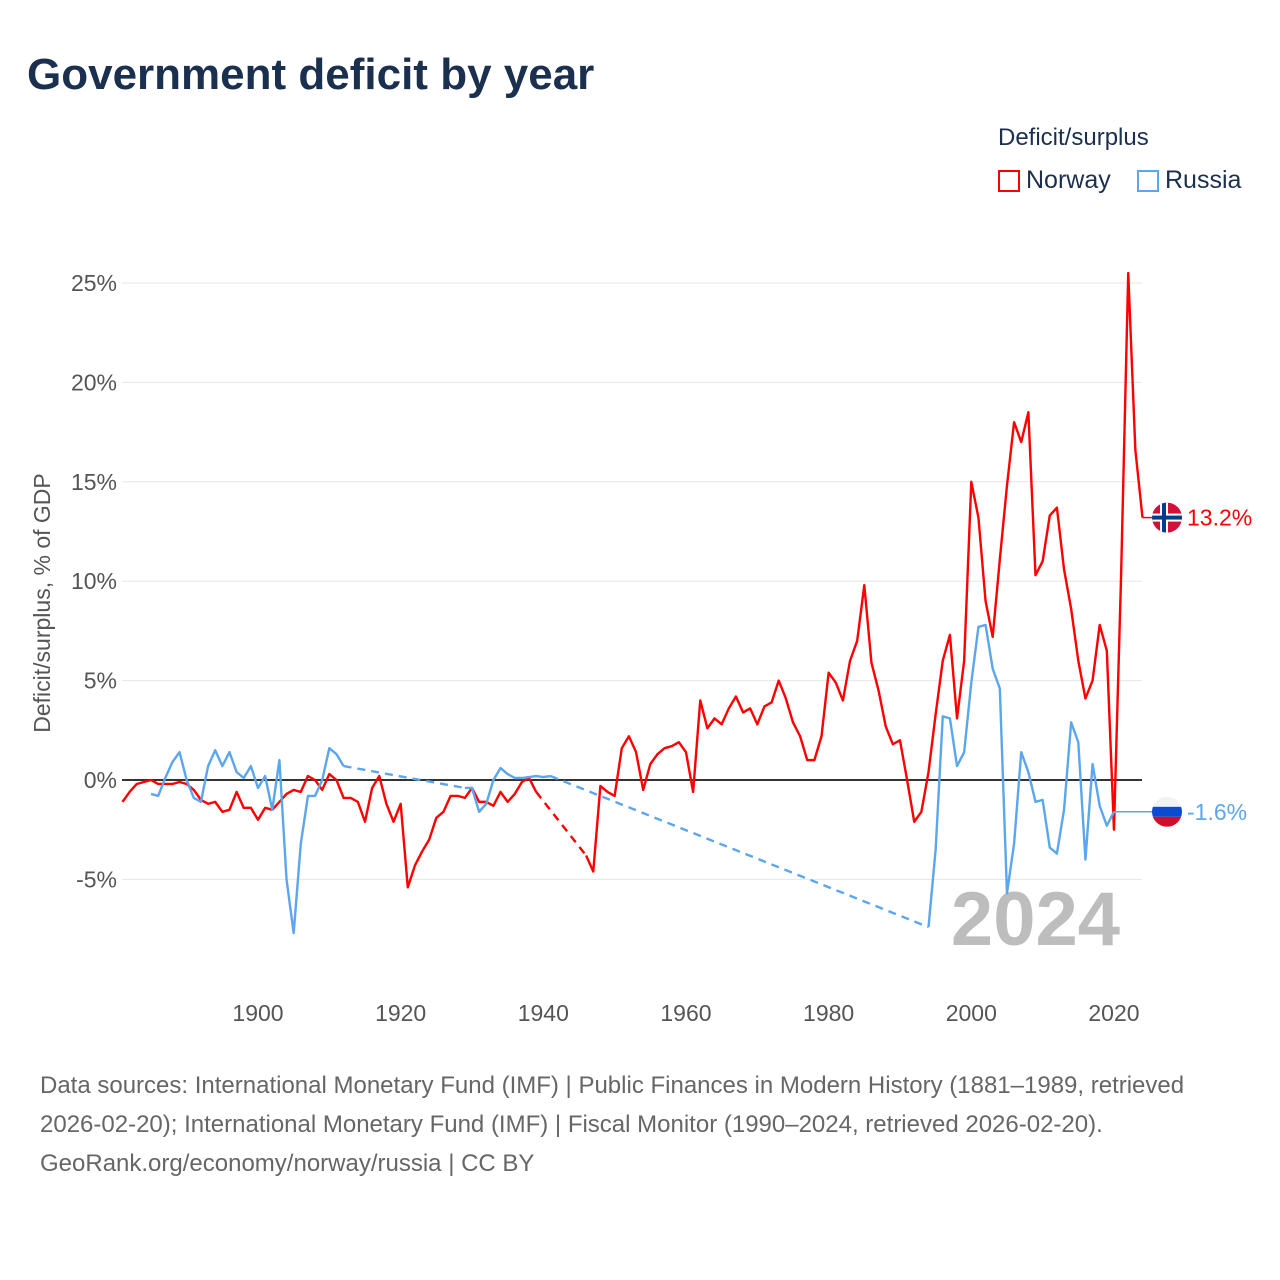 This screenshot has width=1280, height=1280. What do you see at coordinates (94, 382) in the screenshot?
I see `y-tick-label: 20%` at bounding box center [94, 382].